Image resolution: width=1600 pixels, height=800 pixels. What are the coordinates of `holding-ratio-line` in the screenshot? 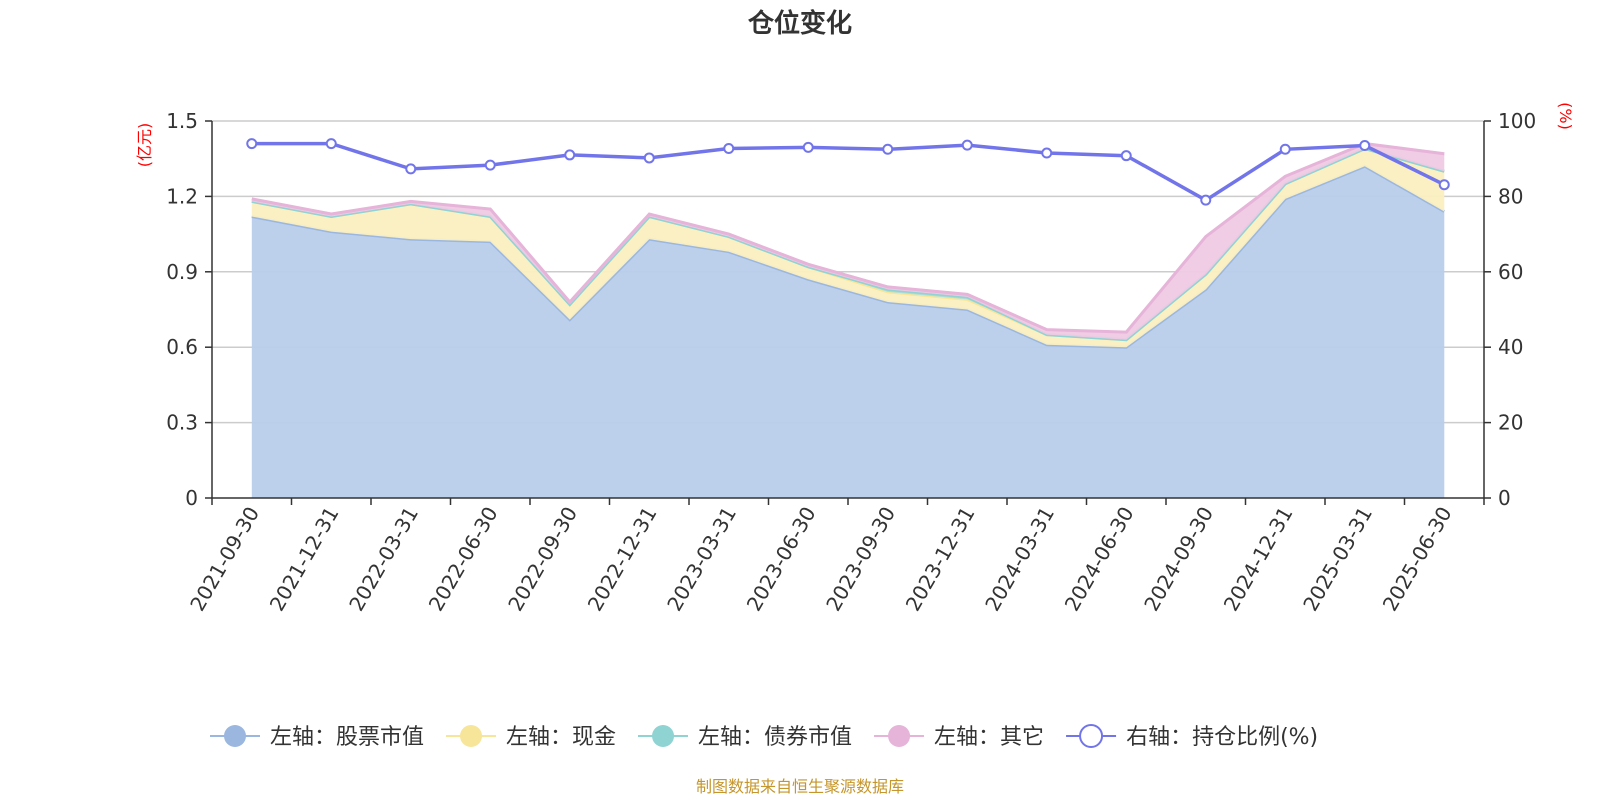 It's located at (848, 172).